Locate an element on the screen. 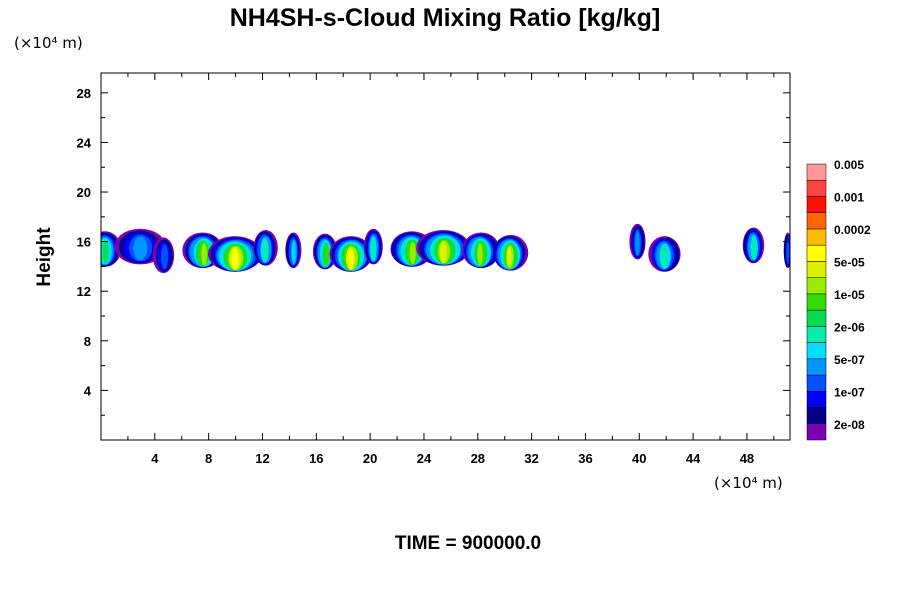 Image resolution: width=900 pixels, height=600 pixels. y-tick-label: 20 is located at coordinates (84, 192).